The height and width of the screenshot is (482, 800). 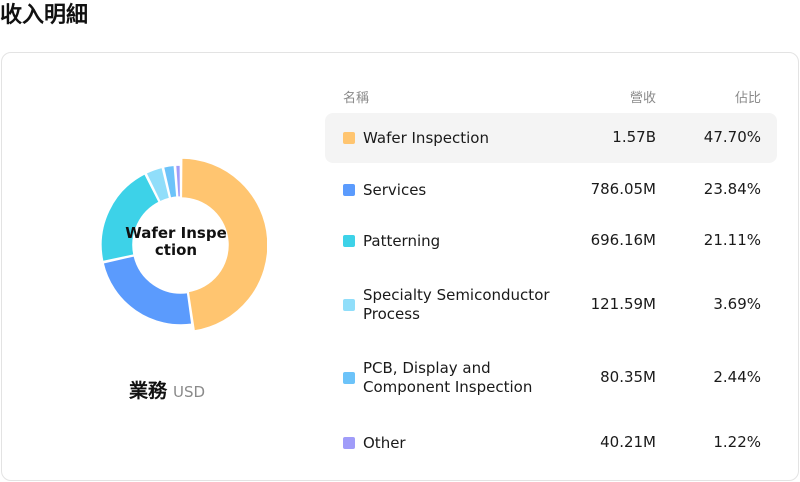 What do you see at coordinates (551, 138) in the screenshot?
I see `table-row: Wafer Inspection 1.57B 47.70%` at bounding box center [551, 138].